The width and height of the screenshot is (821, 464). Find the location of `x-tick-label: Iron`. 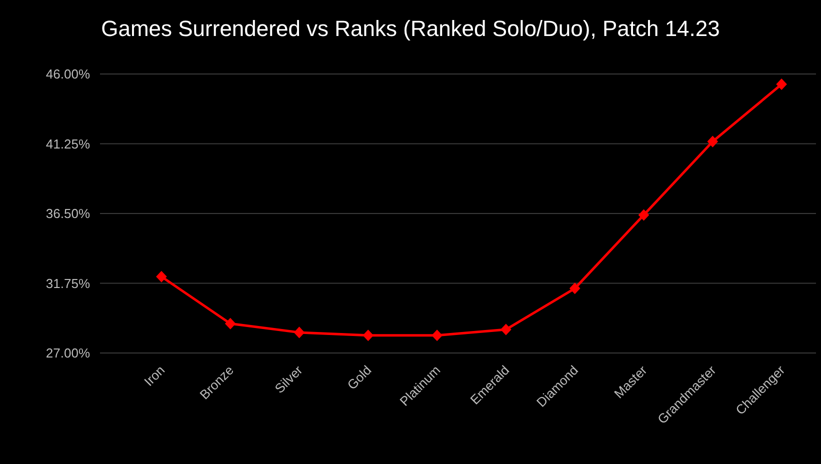

x-tick-label: Iron is located at coordinates (154, 375).